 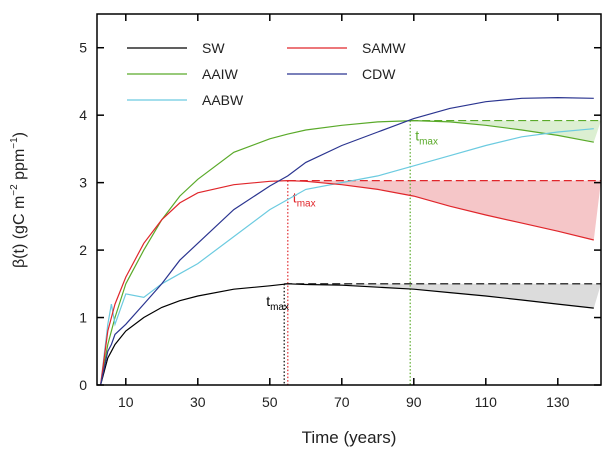 I want to click on x-tick-label: 10, so click(x=126, y=402).